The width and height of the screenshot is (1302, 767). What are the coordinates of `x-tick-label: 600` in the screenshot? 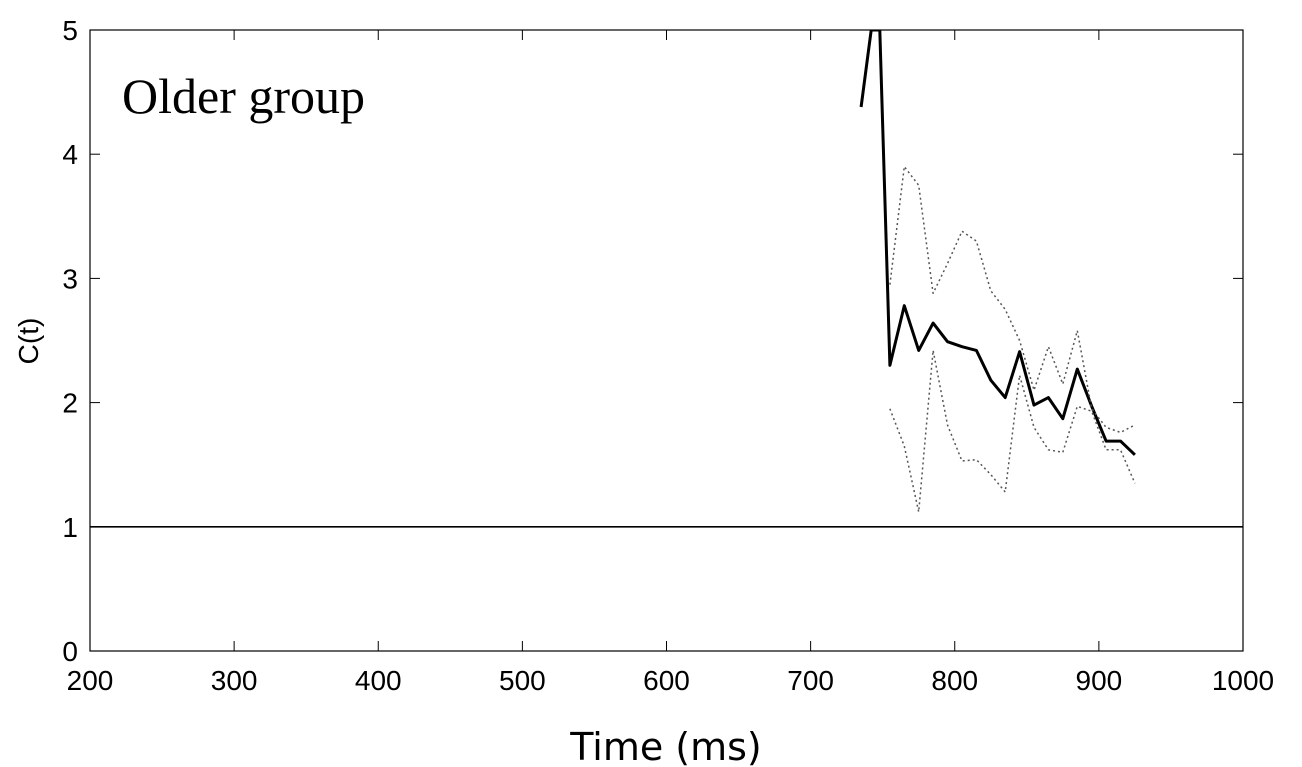 It's located at (666, 680).